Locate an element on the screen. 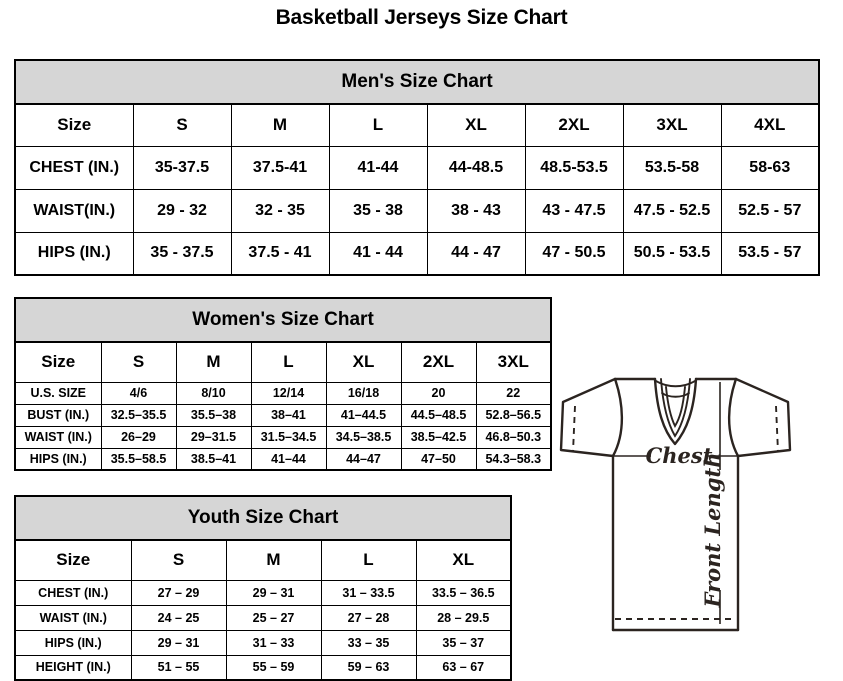 The height and width of the screenshot is (681, 843). mens-chart-caption: Men's Size Chart is located at coordinates (417, 82).